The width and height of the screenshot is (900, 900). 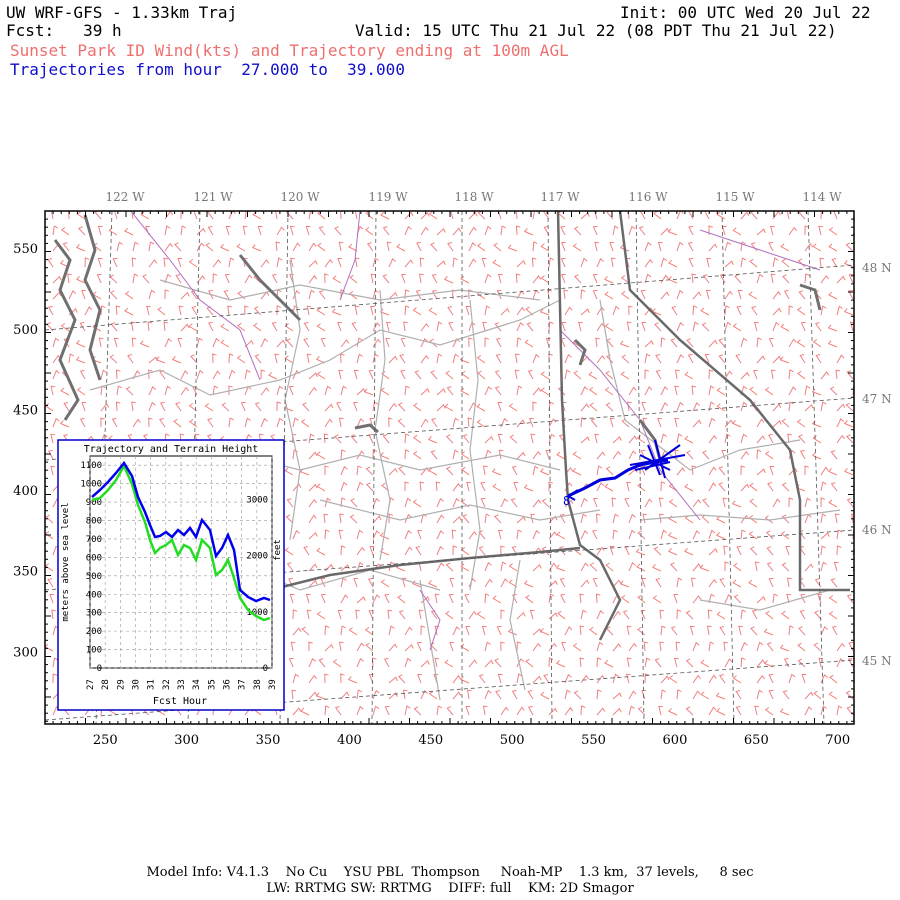 I want to click on longitude-label: 115 W, so click(x=735, y=197).